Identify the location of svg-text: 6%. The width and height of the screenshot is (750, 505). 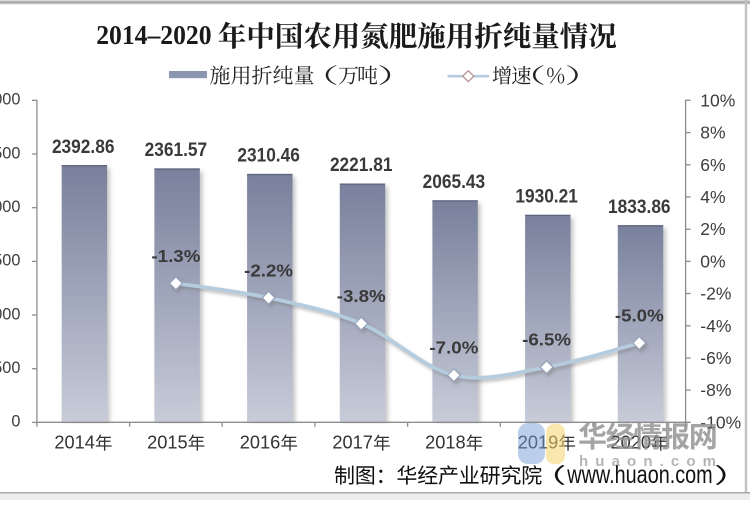
(712, 165).